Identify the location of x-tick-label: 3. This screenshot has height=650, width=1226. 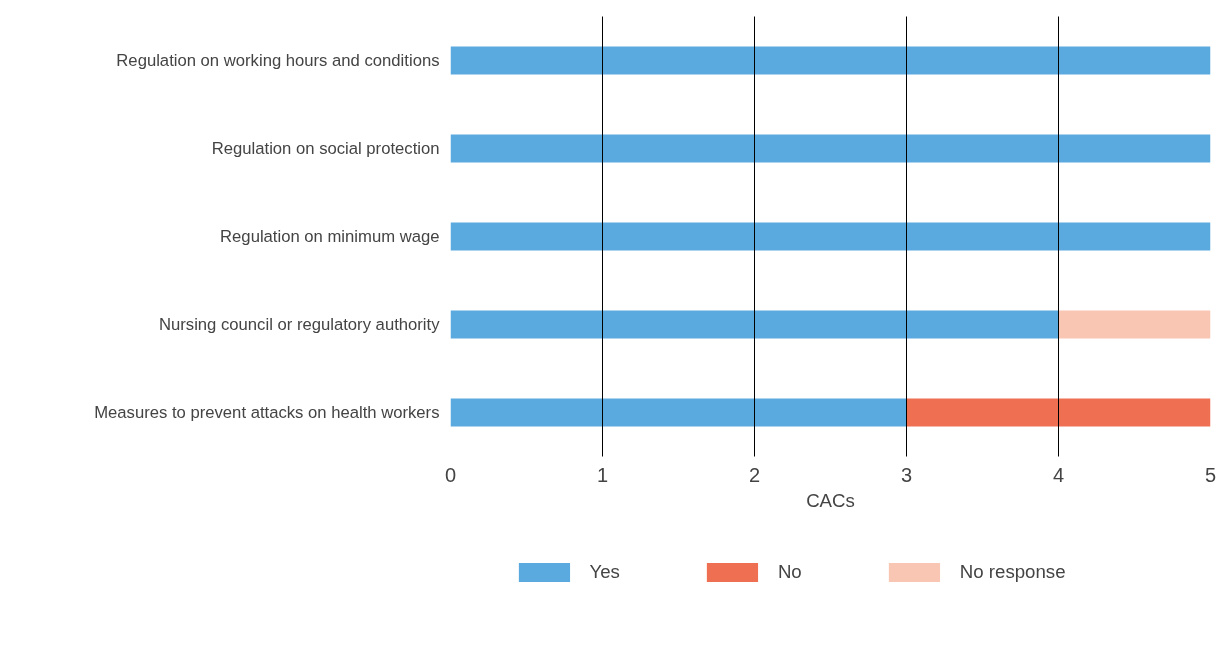
(906, 474).